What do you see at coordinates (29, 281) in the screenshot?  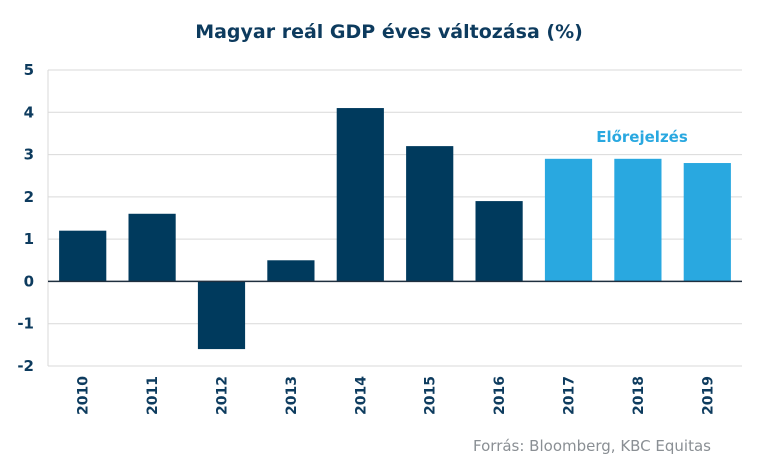 I see `y-tick-label: 0` at bounding box center [29, 281].